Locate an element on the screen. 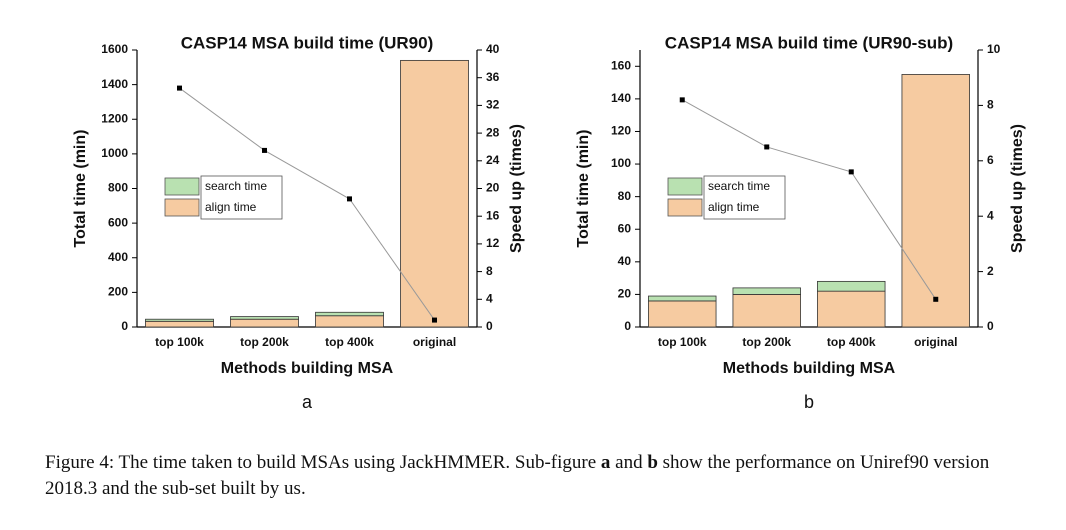 This screenshot has height=530, width=1066. chart-title: CASP14 MSA build time (UR90-sub) is located at coordinates (809, 42).